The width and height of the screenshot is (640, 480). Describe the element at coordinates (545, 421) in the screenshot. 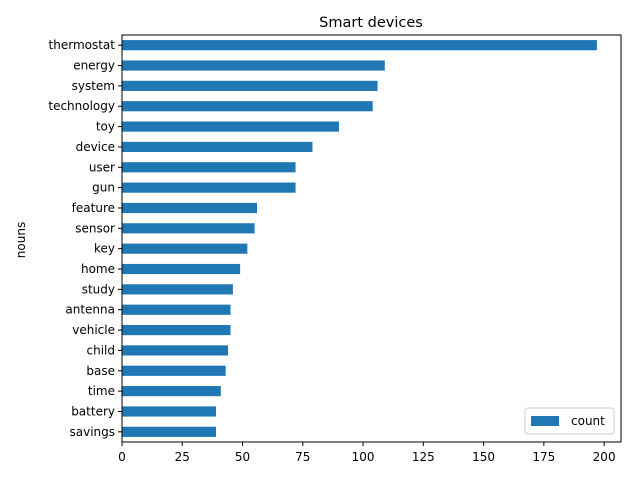

I see `legend-swatch` at that location.